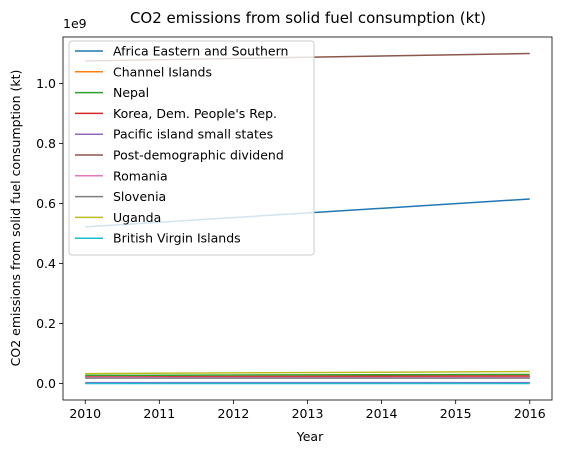  Describe the element at coordinates (310, 436) in the screenshot. I see `x-axis-label: Year` at that location.